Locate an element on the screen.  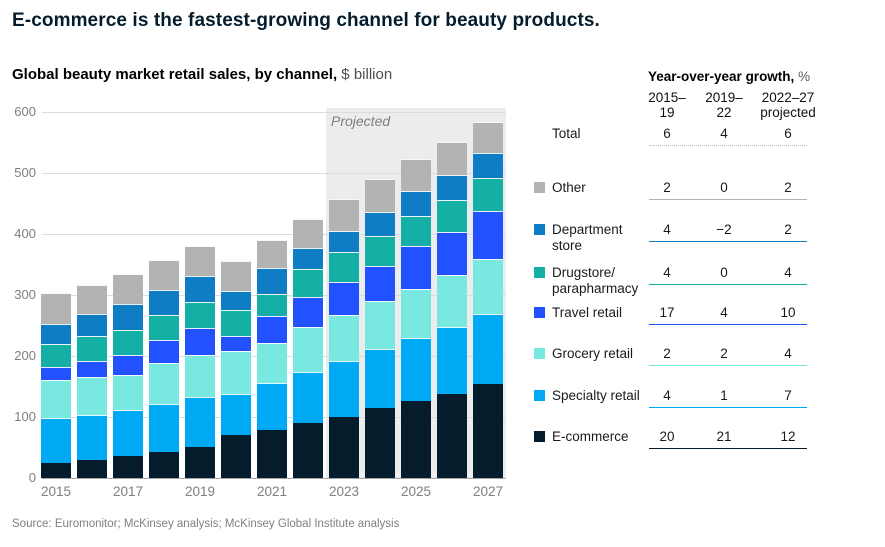
y-tick-label-200: 200 is located at coordinates (25, 355).